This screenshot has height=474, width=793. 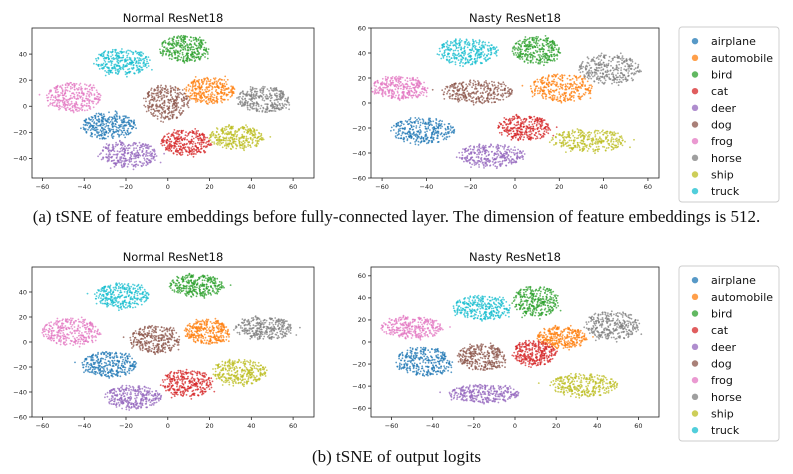 What do you see at coordinates (527, 127) in the screenshot?
I see `cluster-cat` at bounding box center [527, 127].